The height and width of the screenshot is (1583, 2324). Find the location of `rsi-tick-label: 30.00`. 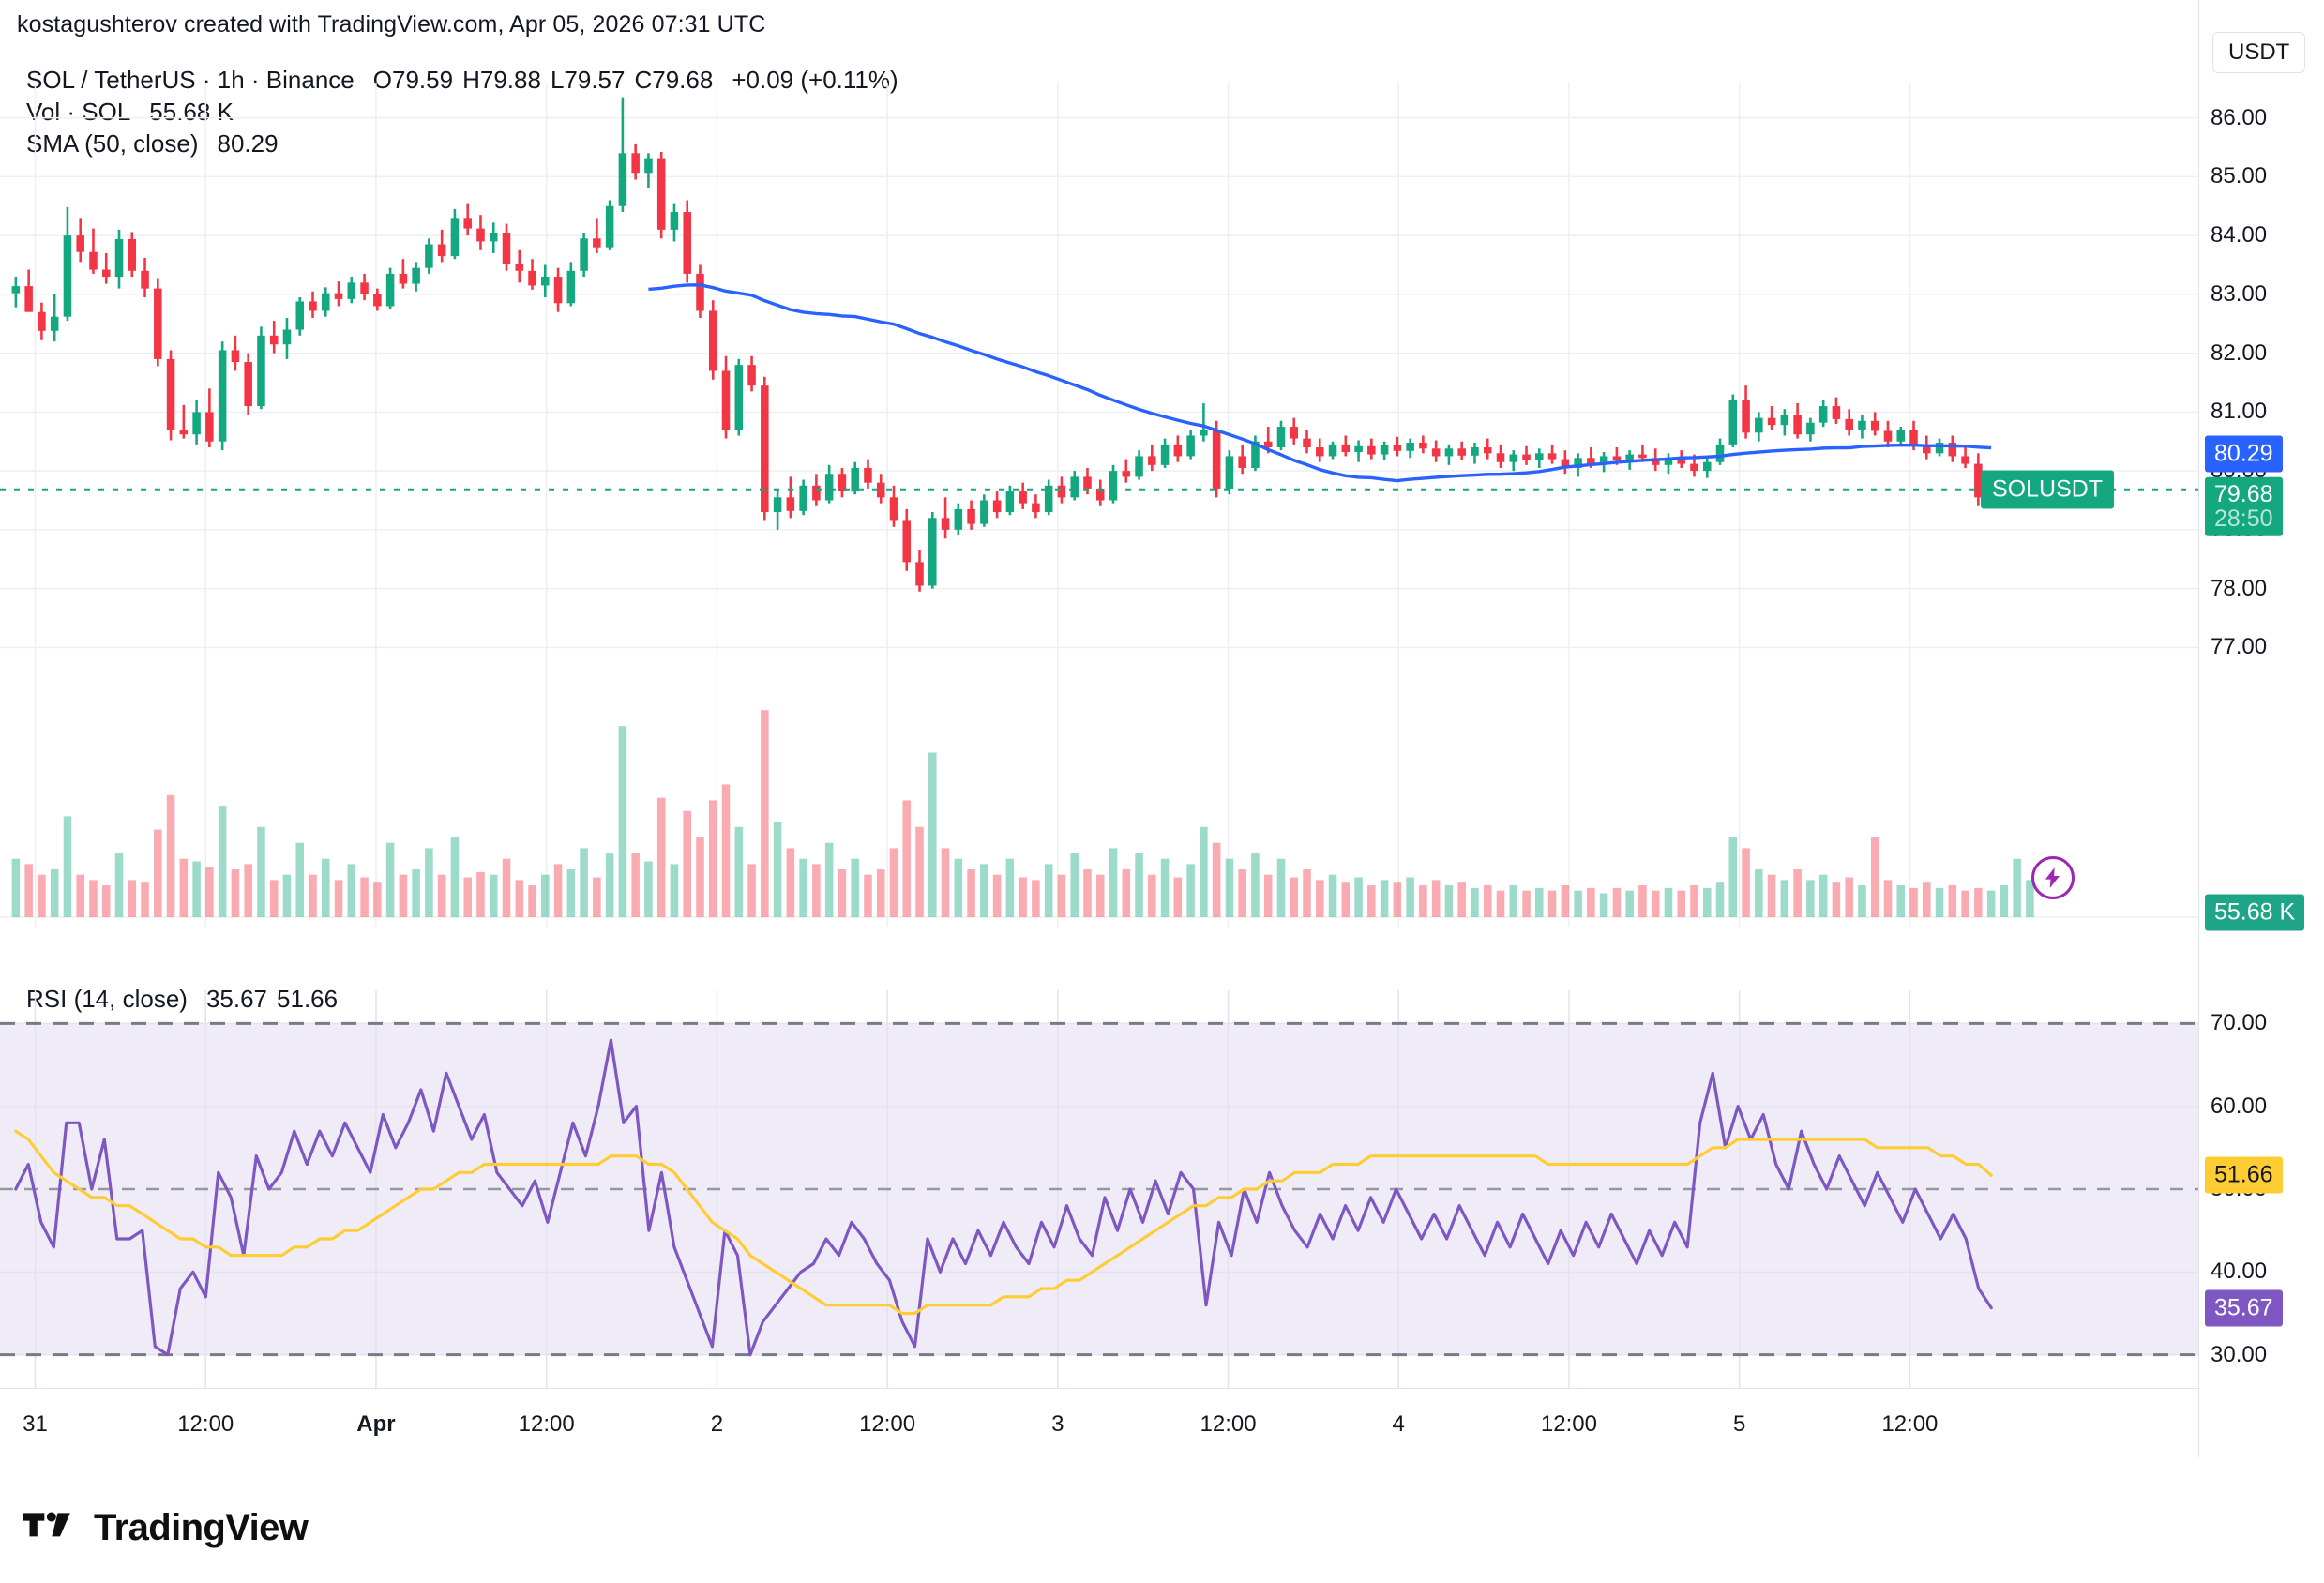

rsi-tick-label: 30.00 is located at coordinates (2239, 1354).